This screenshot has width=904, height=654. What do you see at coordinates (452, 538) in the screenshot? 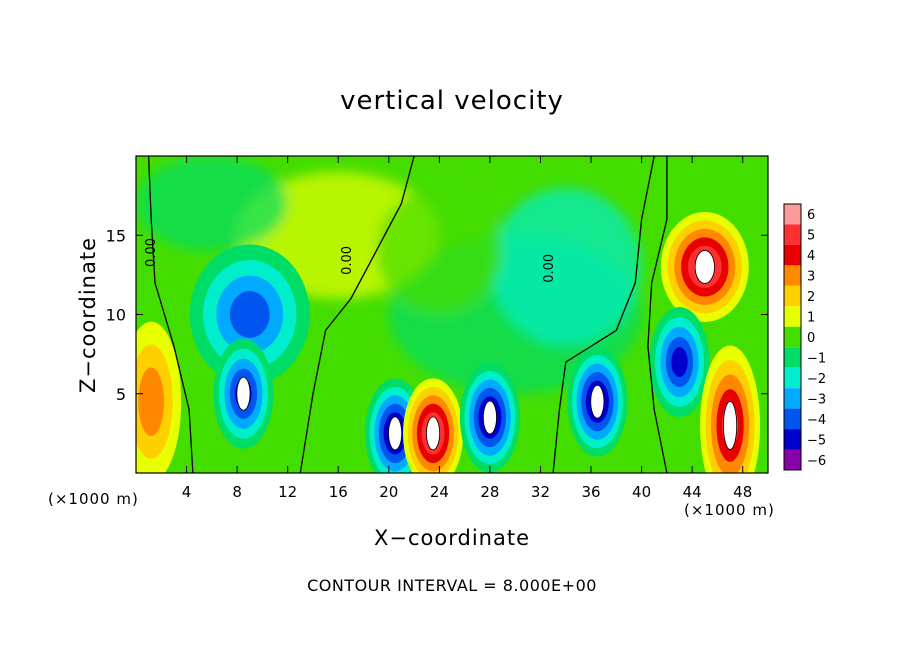
I see `x-axis-label: X−coordinate` at bounding box center [452, 538].